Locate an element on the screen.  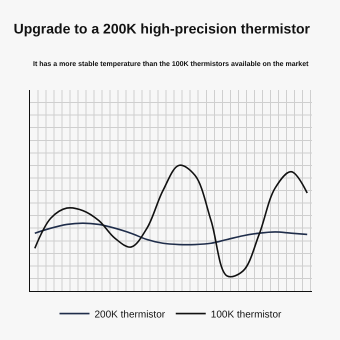
chart-title: Upgrade to a 200K high-precision thermistor is located at coordinates (162, 28).